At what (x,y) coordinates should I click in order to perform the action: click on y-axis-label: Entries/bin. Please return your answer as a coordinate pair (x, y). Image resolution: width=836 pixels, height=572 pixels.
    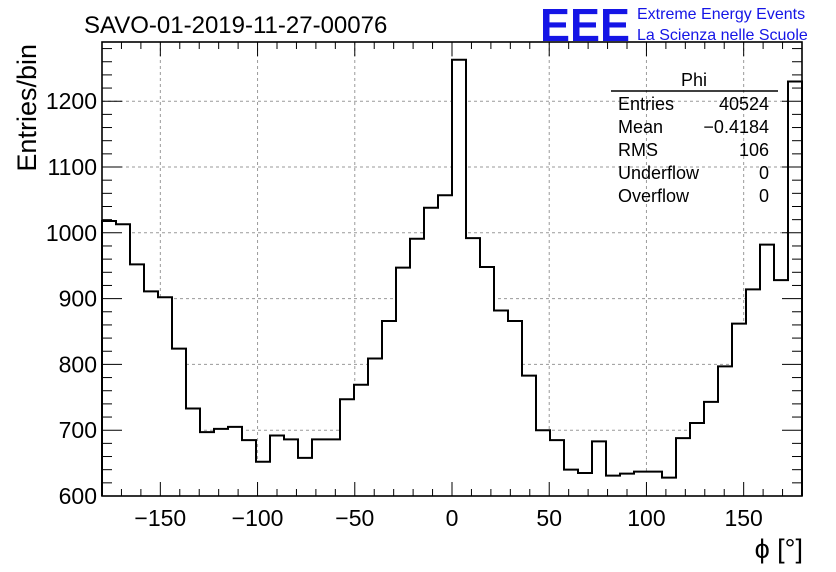
    Looking at the image, I should click on (27, 108).